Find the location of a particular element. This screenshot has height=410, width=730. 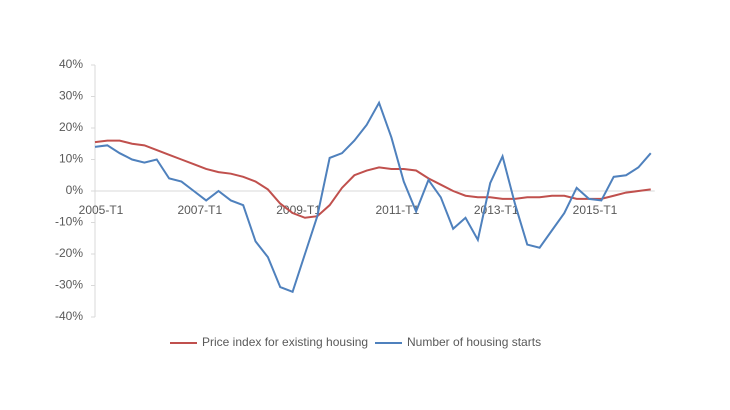

y-tick-label: 20% is located at coordinates (71, 127).